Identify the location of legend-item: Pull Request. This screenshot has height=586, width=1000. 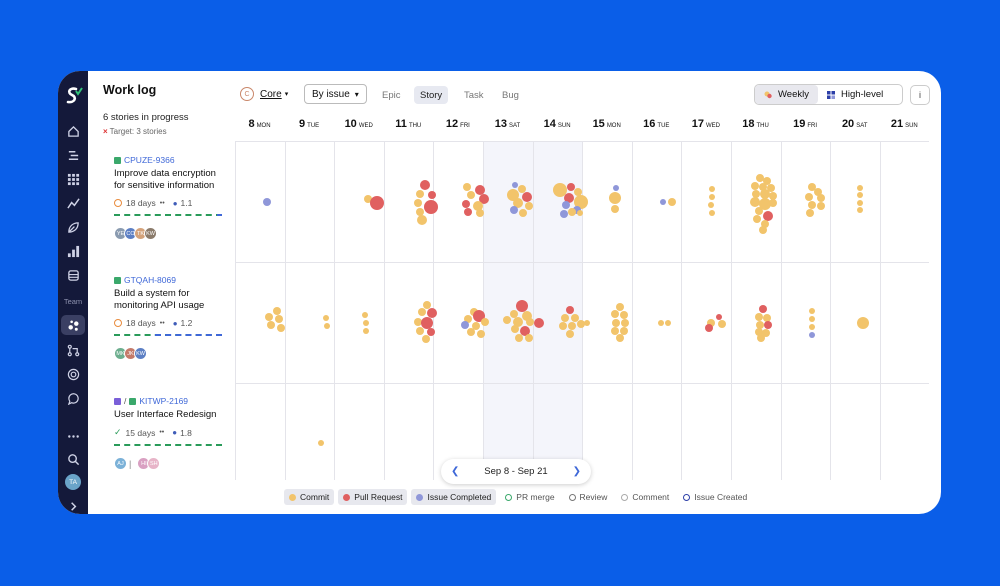
(373, 497).